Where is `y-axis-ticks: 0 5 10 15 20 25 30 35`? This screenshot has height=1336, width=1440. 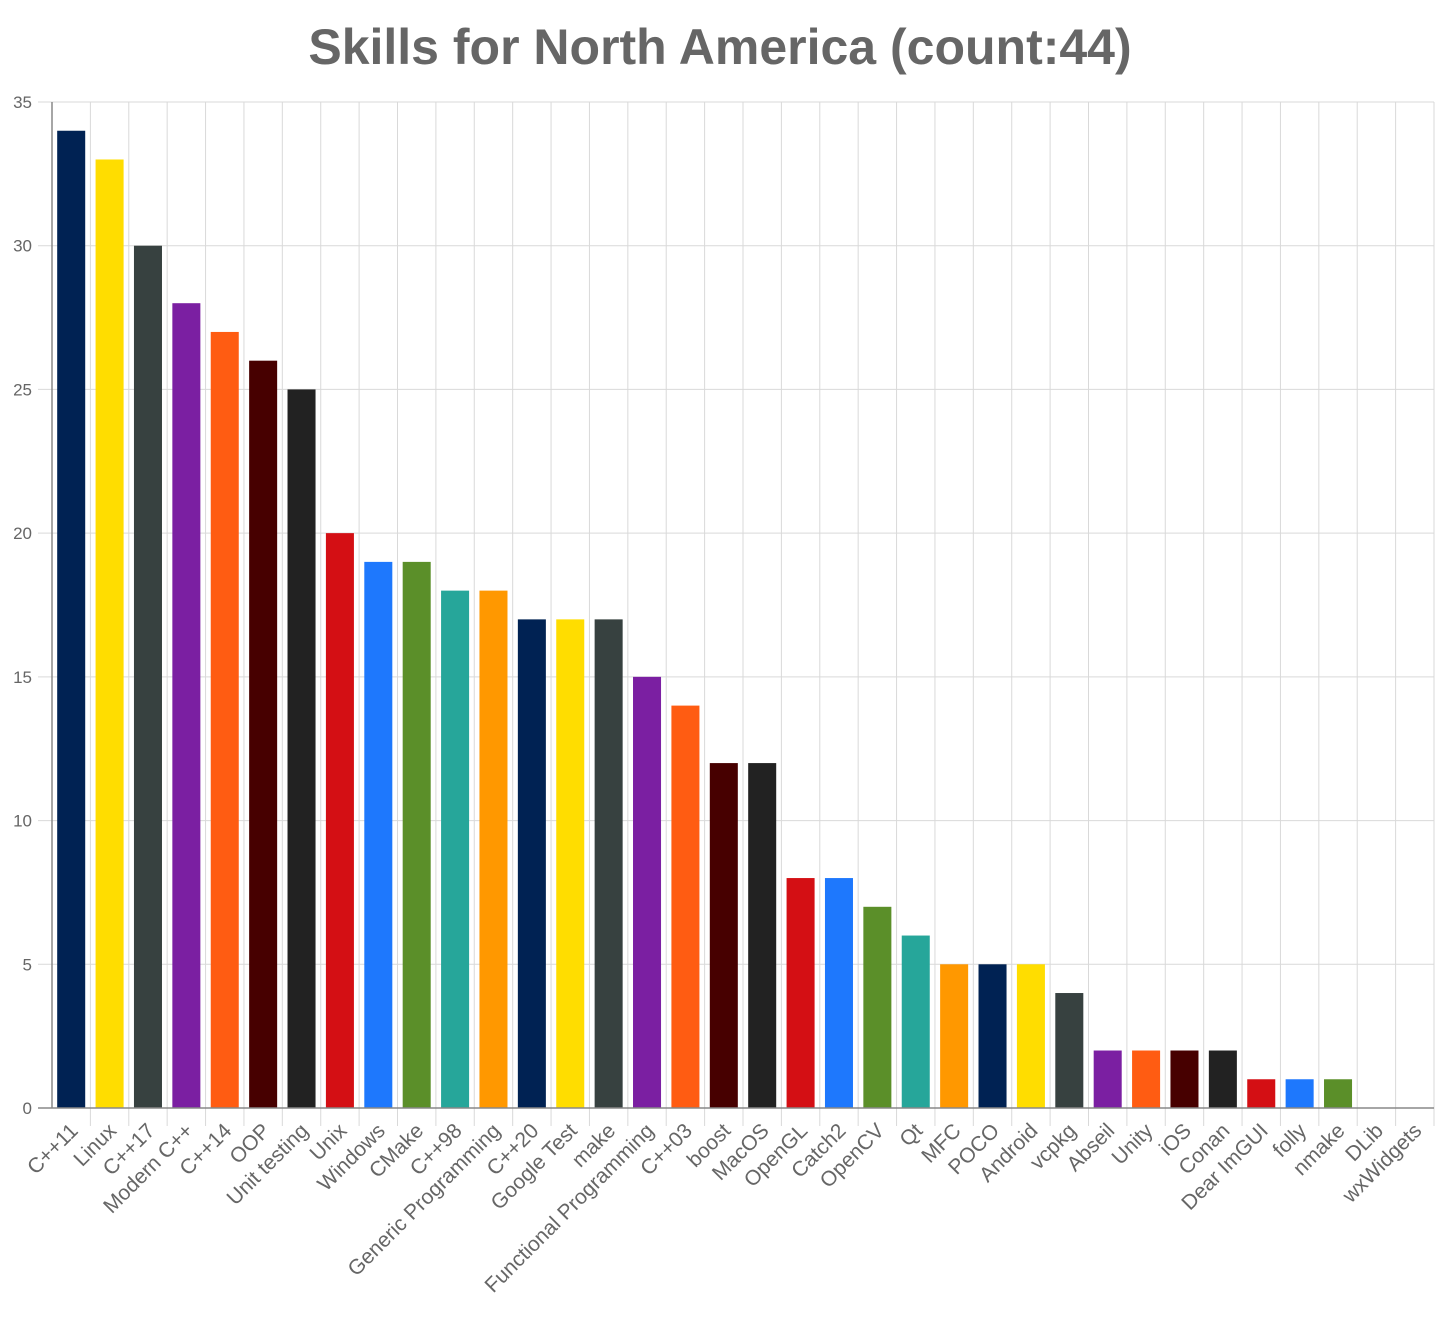 y-axis-ticks: 0 5 10 15 20 25 30 35 is located at coordinates (22, 605).